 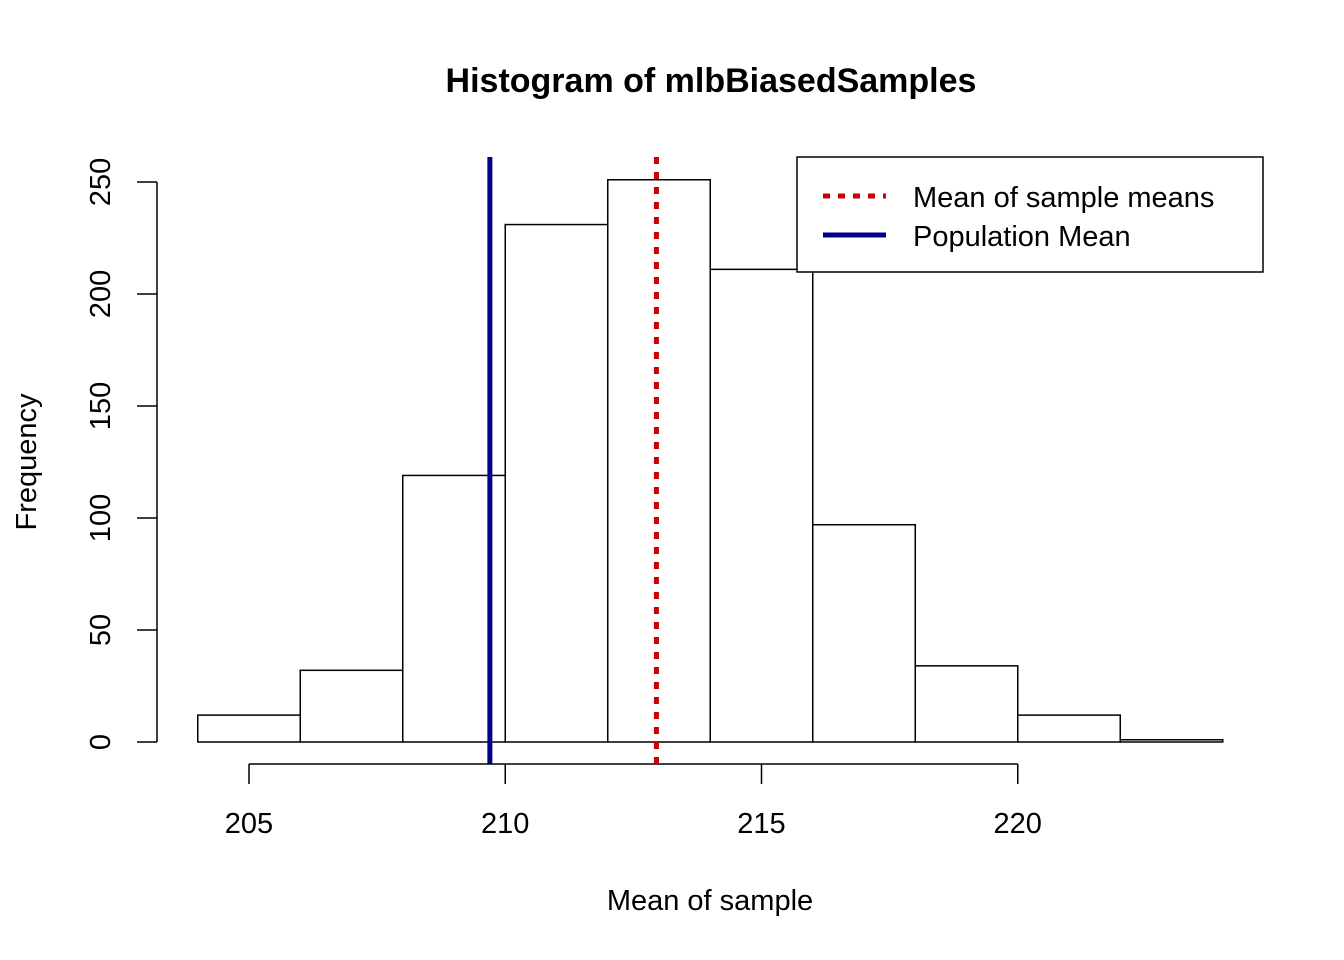 I want to click on x-axis-label: Mean of sample, so click(x=710, y=901).